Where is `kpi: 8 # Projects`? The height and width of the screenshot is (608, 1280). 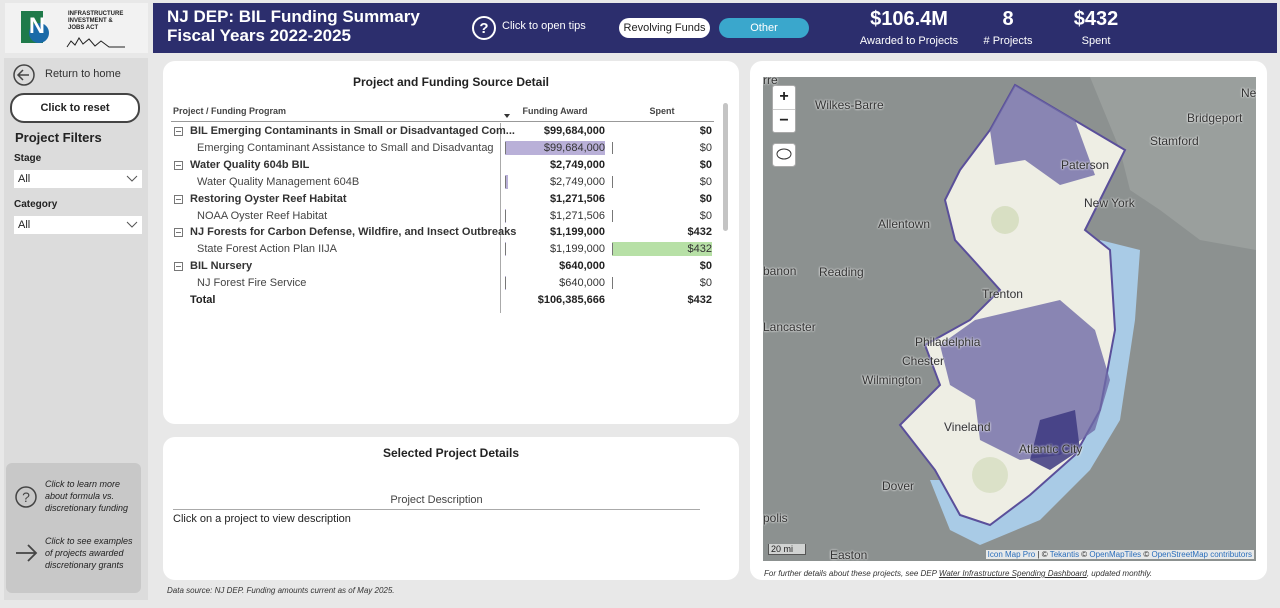 kpi: 8 # Projects is located at coordinates (1008, 27).